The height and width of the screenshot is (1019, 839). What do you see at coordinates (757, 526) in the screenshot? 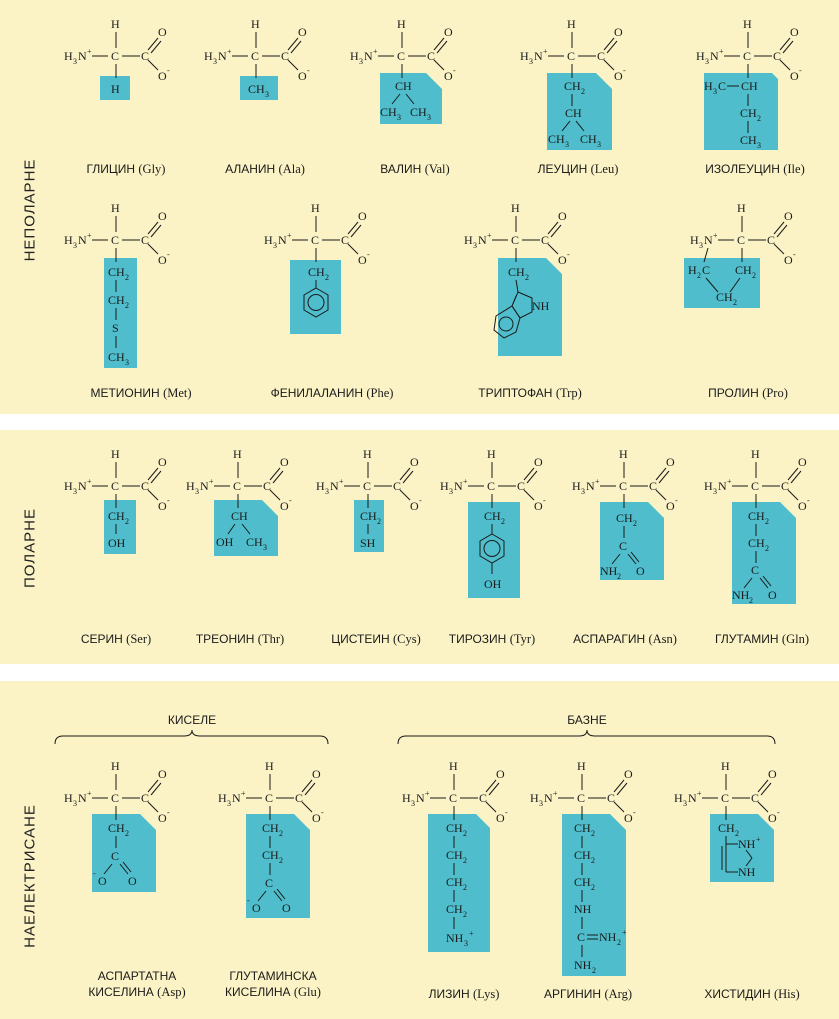
I see `glutamine-structure: H 3 N + C H C O O- CH 2 CH 2 C NH 2 O` at bounding box center [757, 526].